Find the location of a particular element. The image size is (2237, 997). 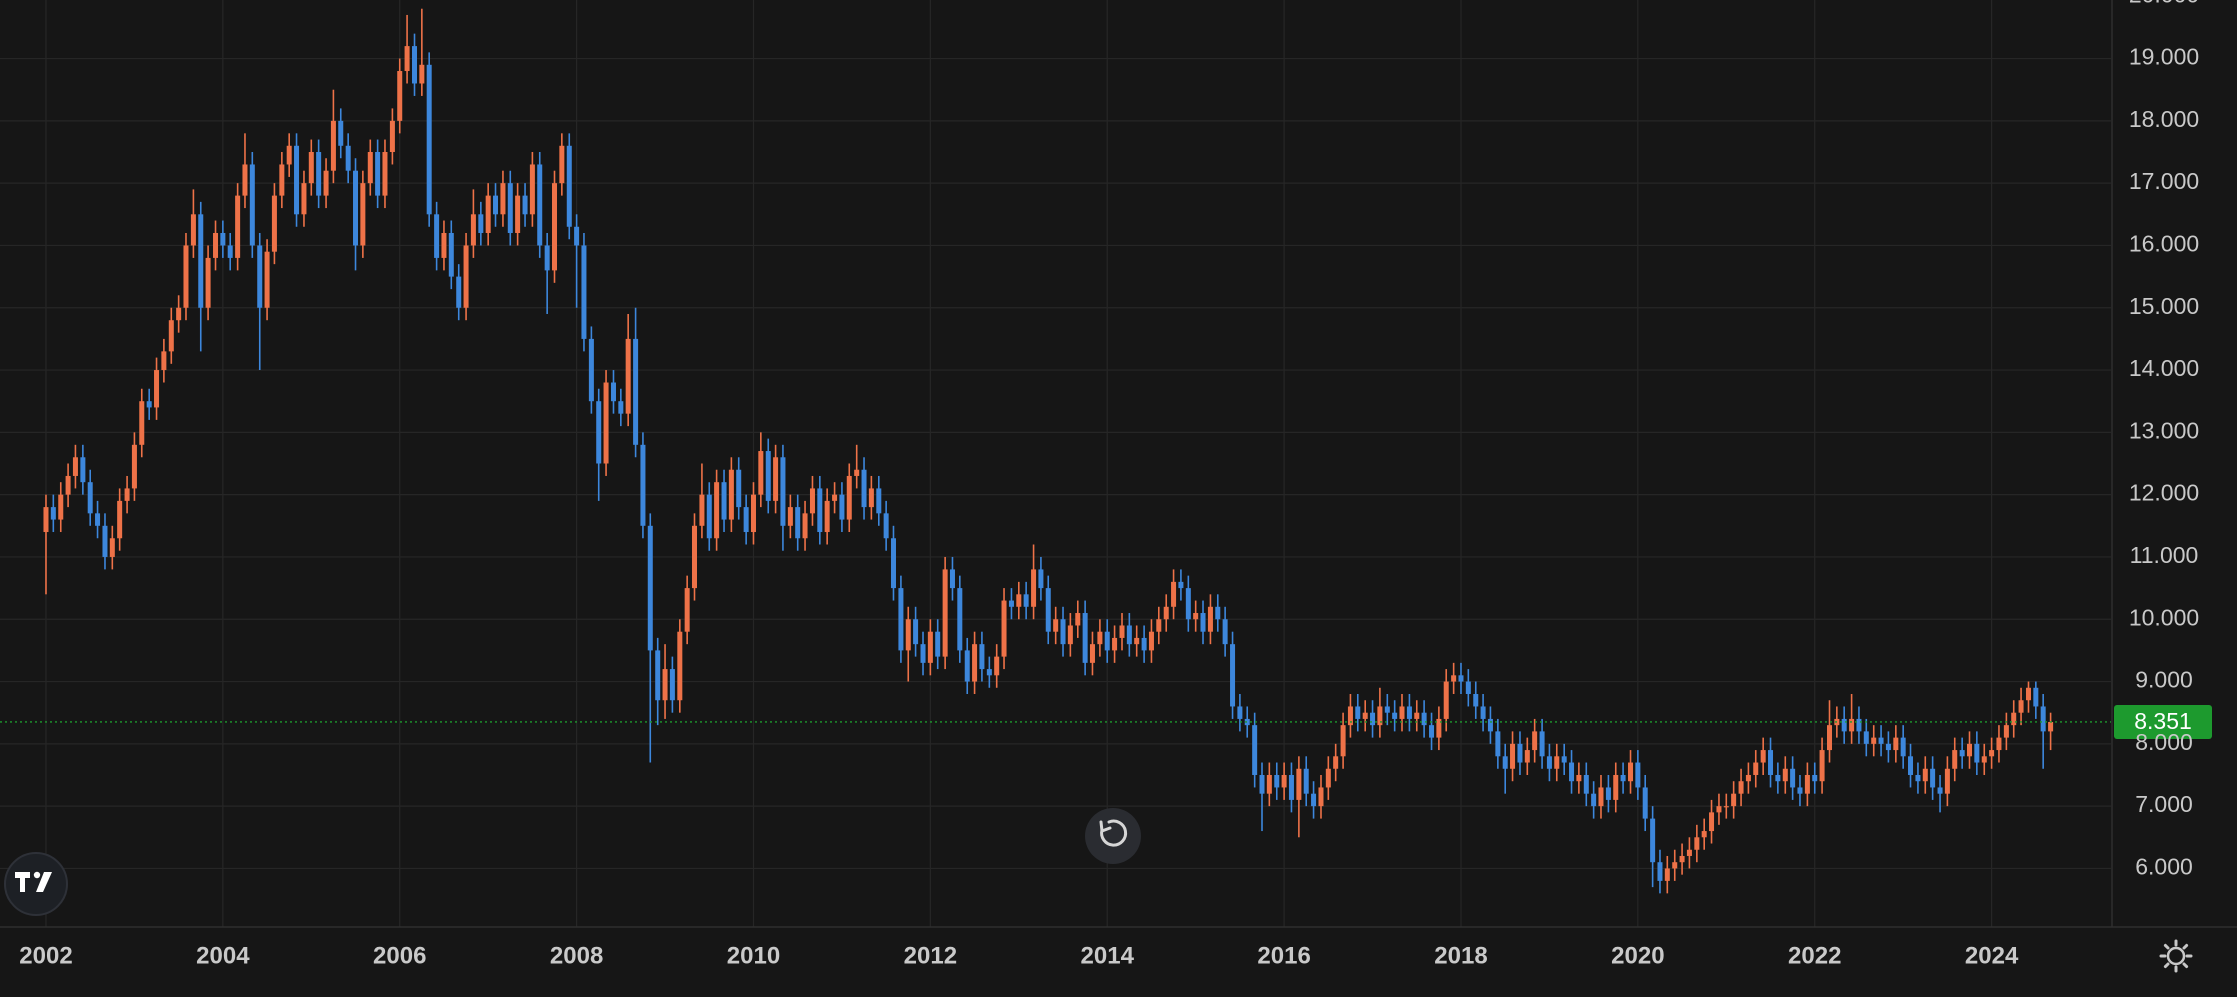

y-tick-label: 15.000 is located at coordinates (2164, 306).